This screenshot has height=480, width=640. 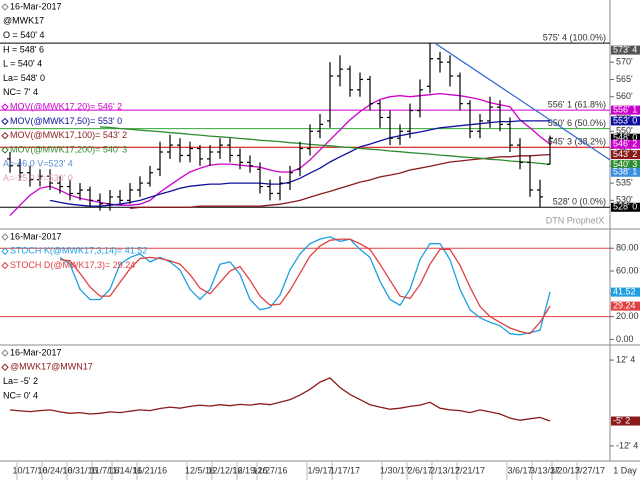 I want to click on y-tick-label: 550', so click(x=624, y=131).